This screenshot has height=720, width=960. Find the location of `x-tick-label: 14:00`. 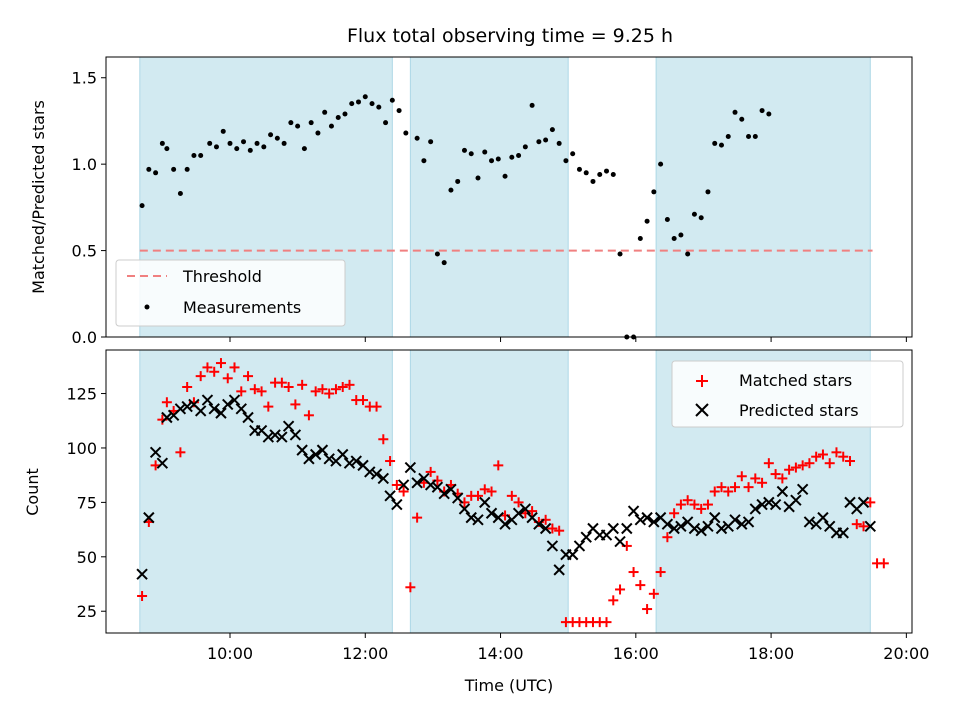

x-tick-label: 14:00 is located at coordinates (500, 653).